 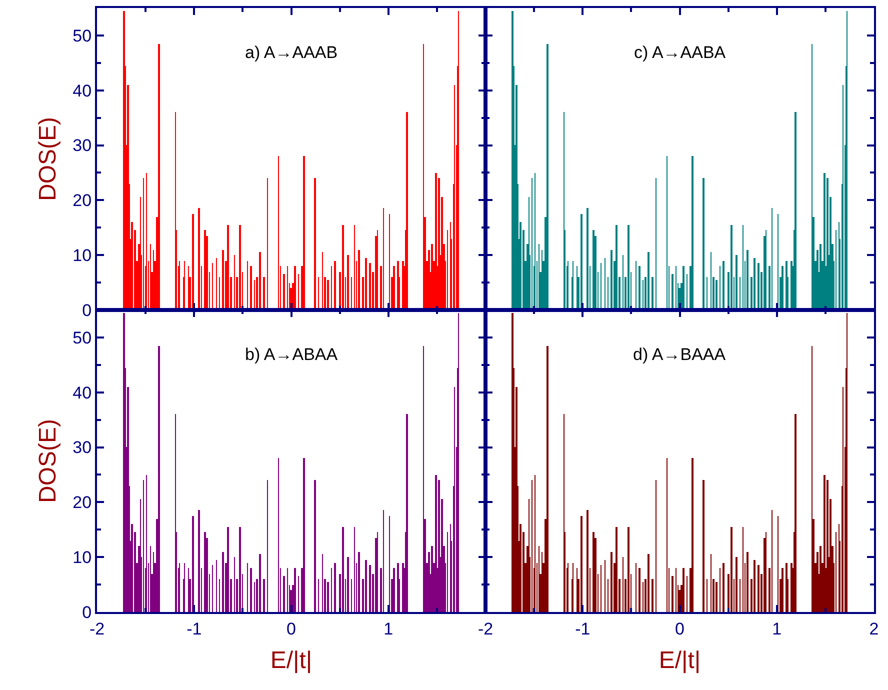 What do you see at coordinates (874, 628) in the screenshot?
I see `x-tick-label: 2` at bounding box center [874, 628].